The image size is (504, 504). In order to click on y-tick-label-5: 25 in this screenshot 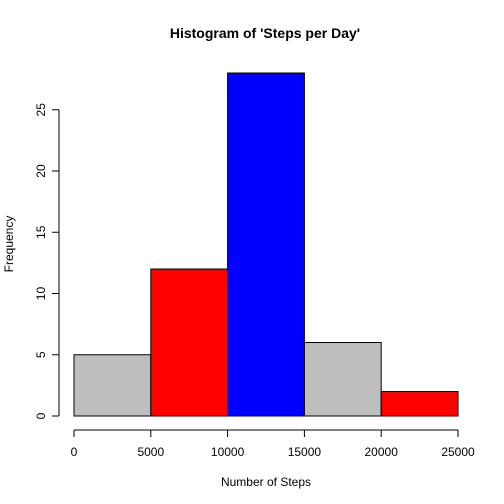, I will do `click(41, 110)`.